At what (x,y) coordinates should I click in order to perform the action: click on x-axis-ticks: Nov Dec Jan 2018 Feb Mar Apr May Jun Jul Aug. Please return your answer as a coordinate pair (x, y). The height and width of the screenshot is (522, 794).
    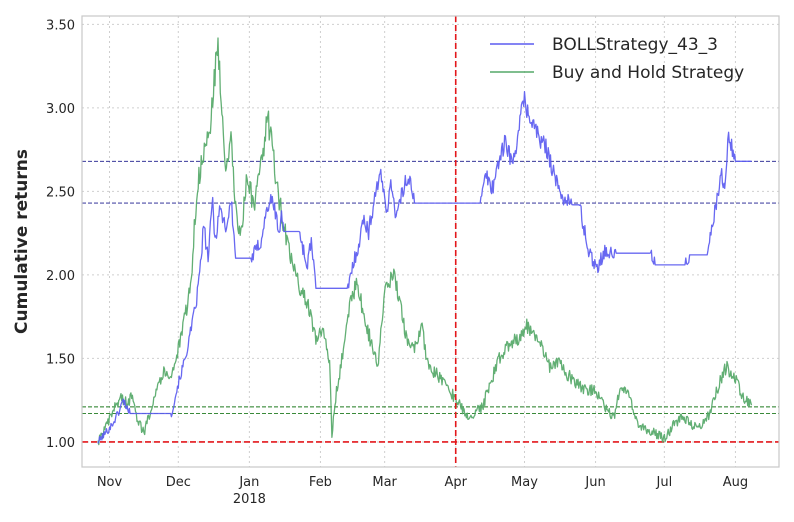
    Looking at the image, I should click on (422, 491).